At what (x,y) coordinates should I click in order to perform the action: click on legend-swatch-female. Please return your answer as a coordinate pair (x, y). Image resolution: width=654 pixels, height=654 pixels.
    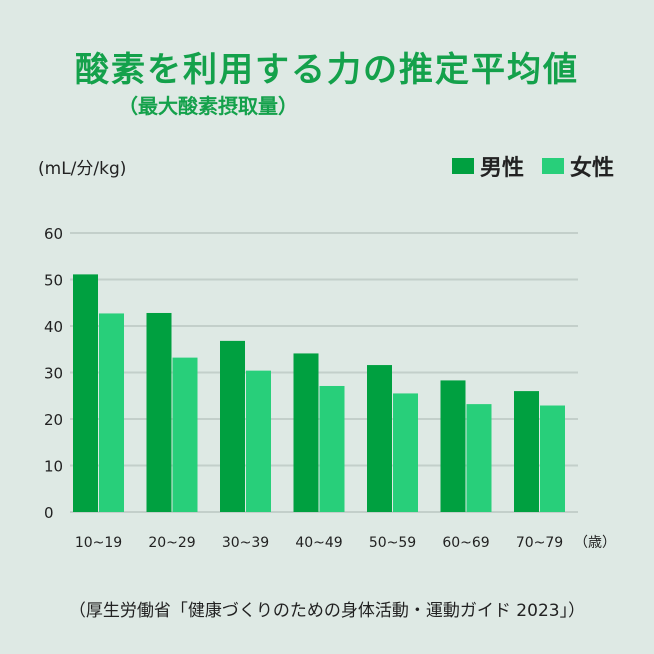
    Looking at the image, I should click on (552, 166).